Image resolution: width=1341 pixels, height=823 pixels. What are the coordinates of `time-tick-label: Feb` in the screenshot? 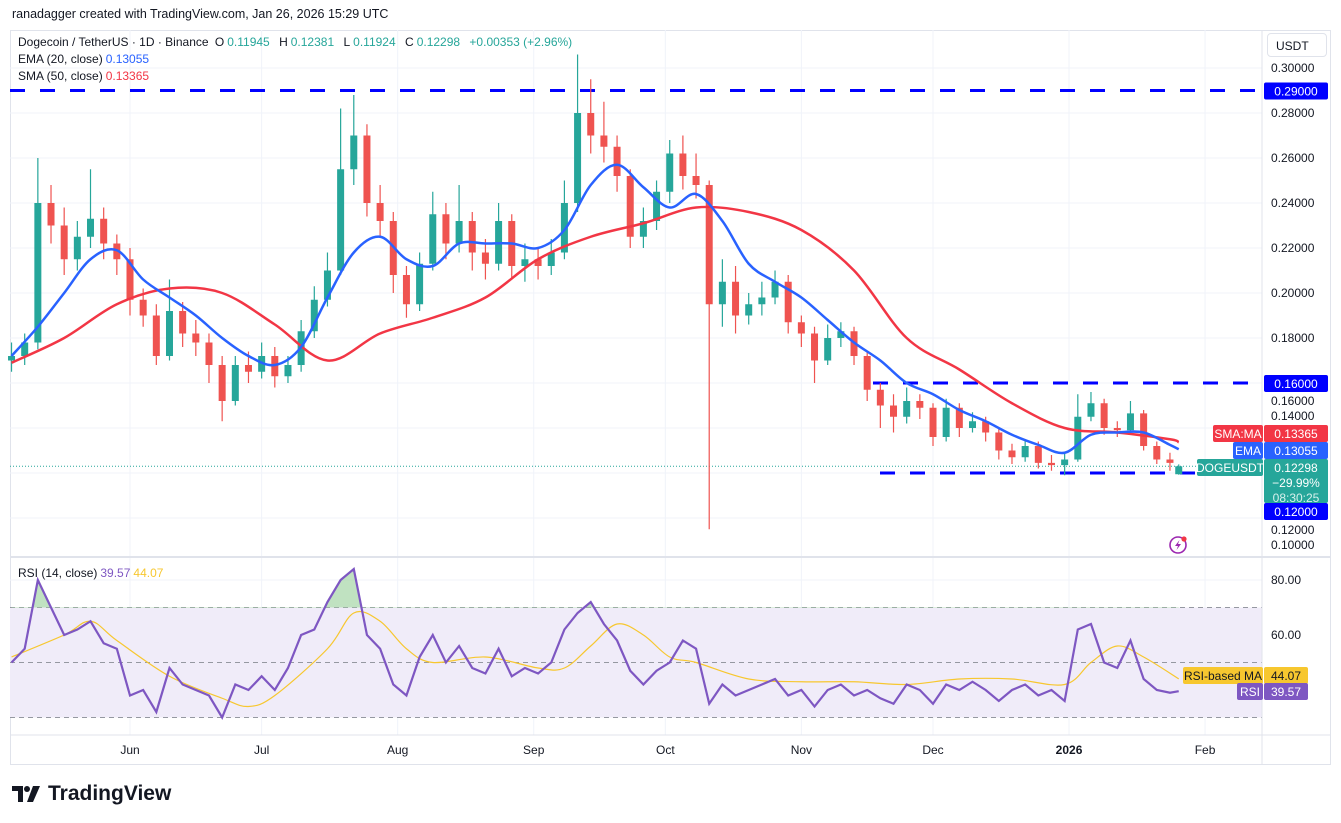 It's located at (1205, 750).